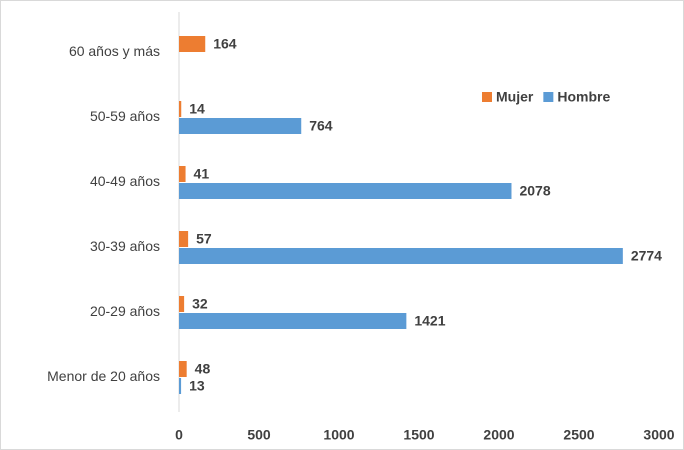 The height and width of the screenshot is (450, 684). I want to click on x-tick-label: 1000, so click(338, 435).